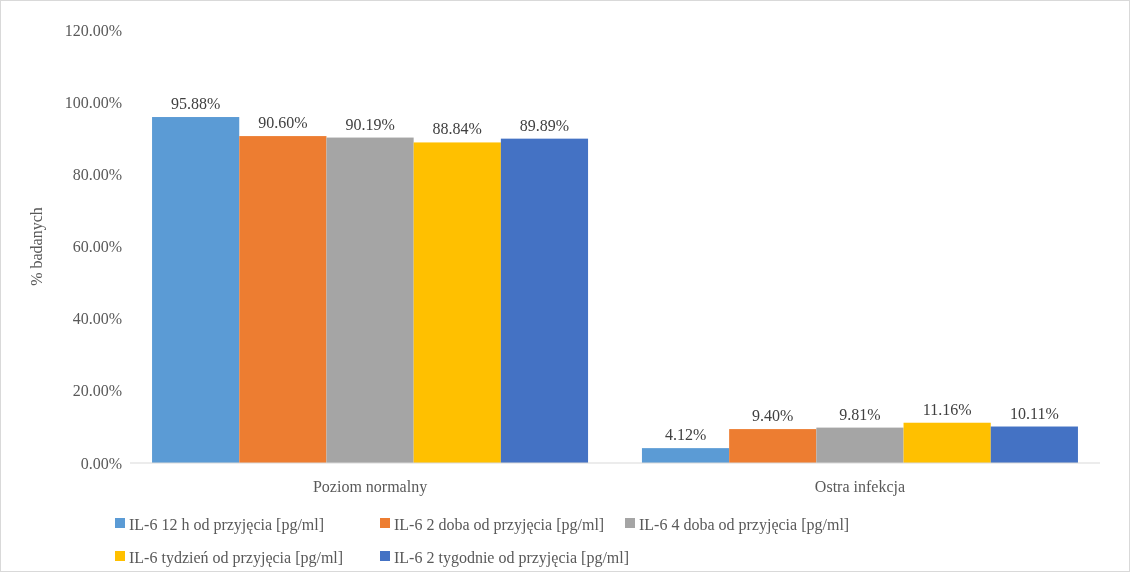 The width and height of the screenshot is (1130, 572). What do you see at coordinates (97, 319) in the screenshot?
I see `y-tick-label: 40.00%` at bounding box center [97, 319].